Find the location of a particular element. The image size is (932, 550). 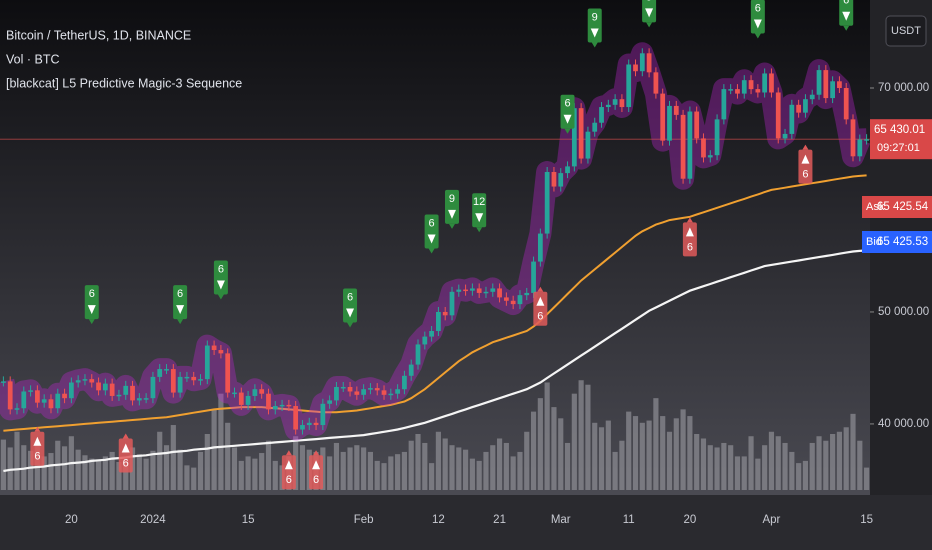

currency: USDT is located at coordinates (906, 31).